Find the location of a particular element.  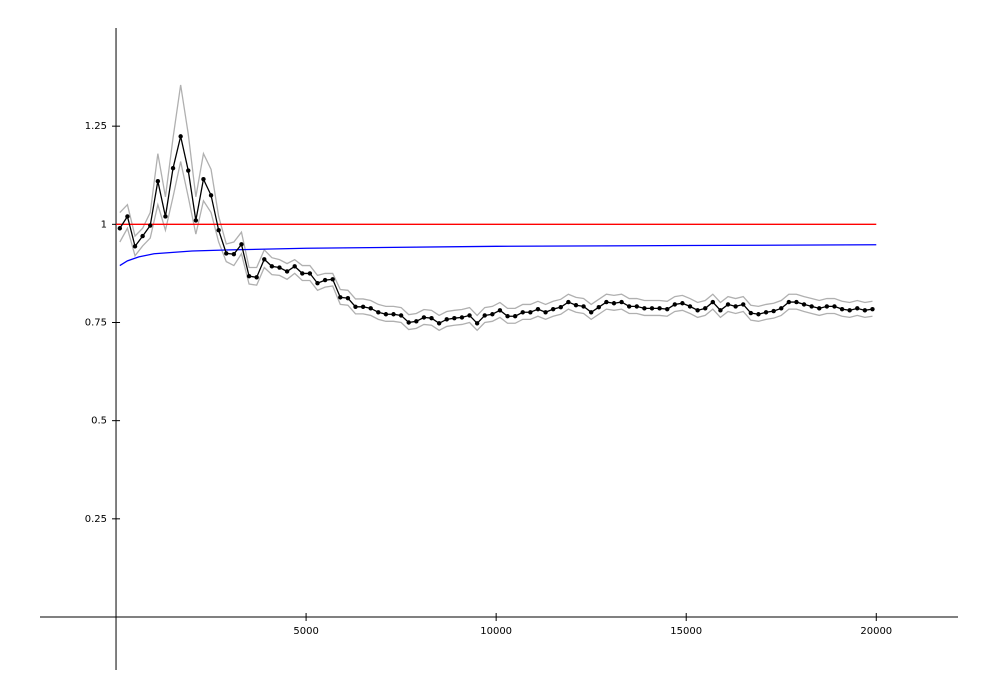

x-tick-label: 15000 is located at coordinates (686, 631).